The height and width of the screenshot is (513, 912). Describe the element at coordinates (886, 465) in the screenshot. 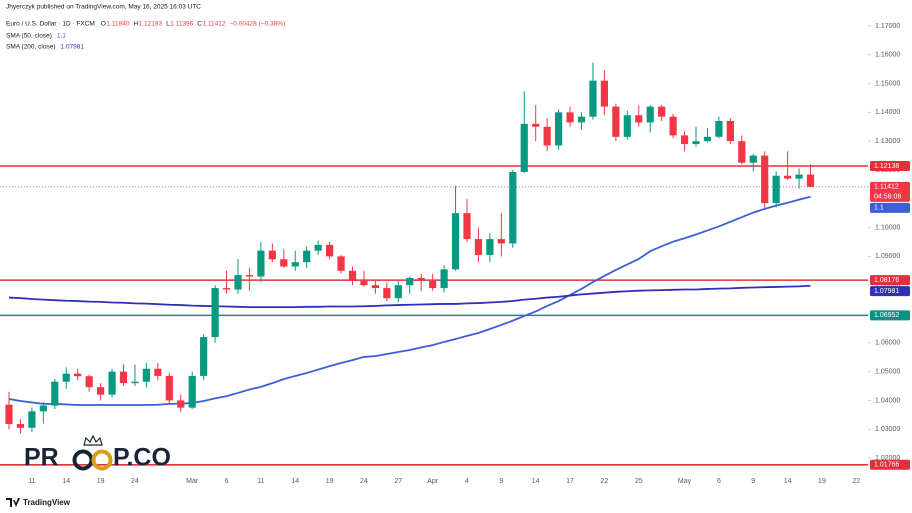

I see `price-badge-label: 1.01766` at that location.